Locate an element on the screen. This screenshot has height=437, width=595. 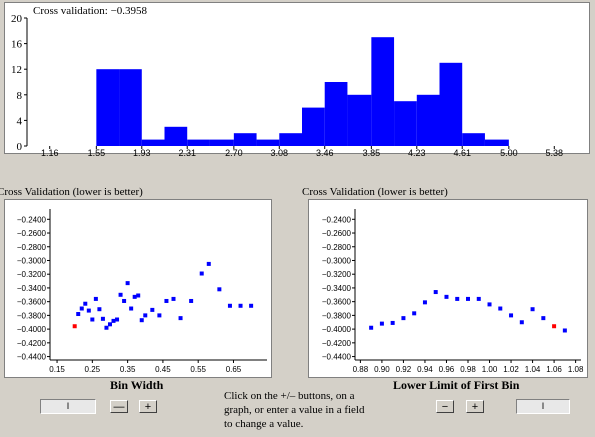
x-tick-label: 0.65 is located at coordinates (234, 369).